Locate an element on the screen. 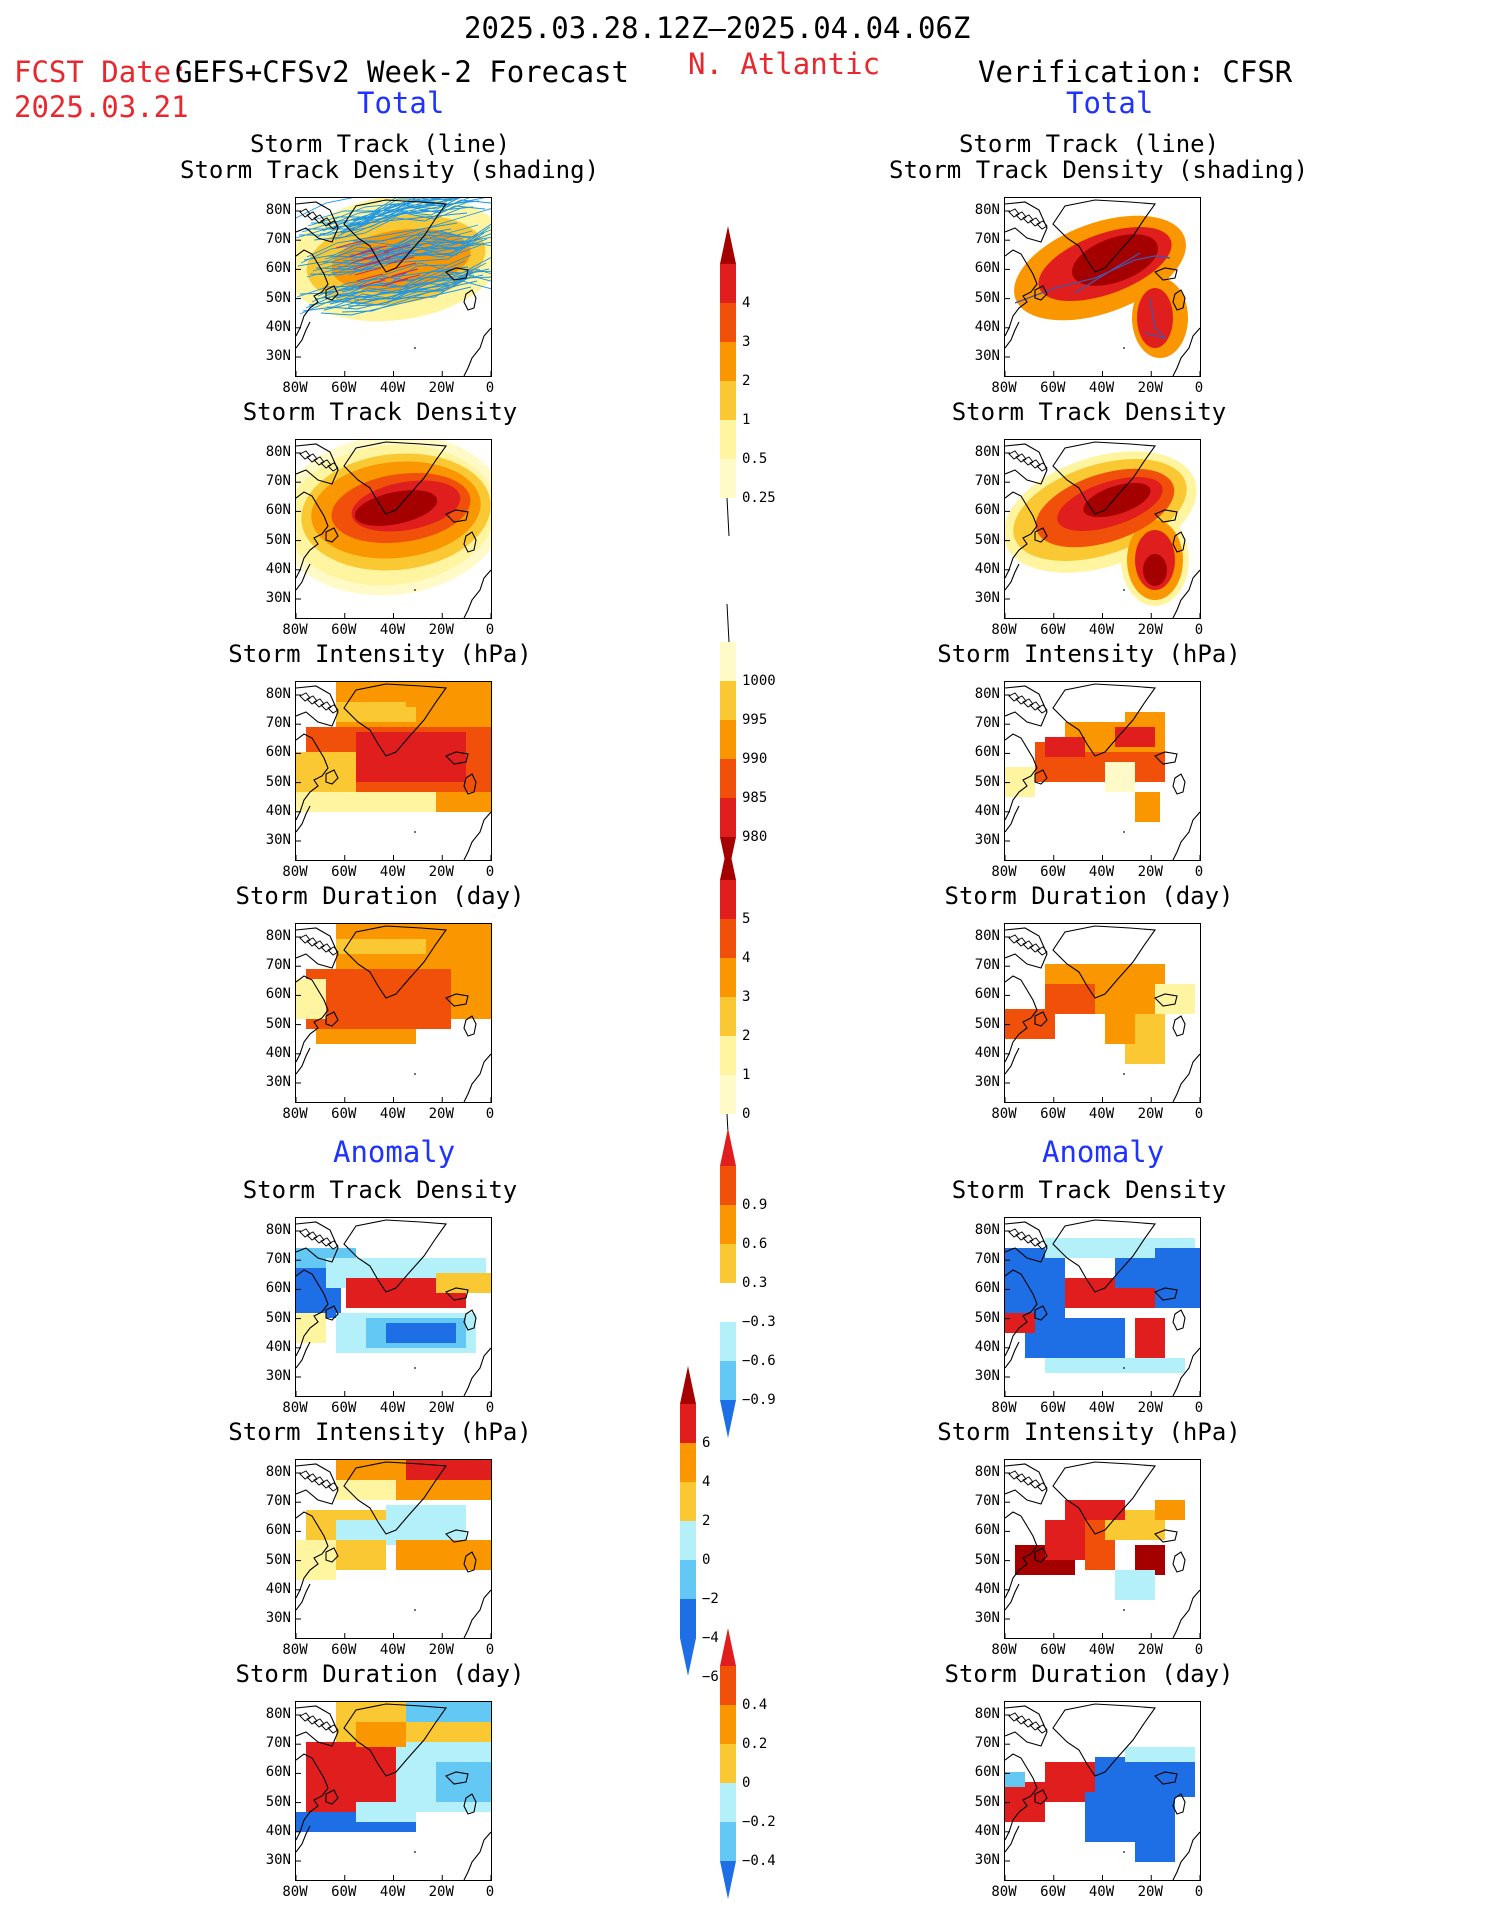 The height and width of the screenshot is (1925, 1487). colorbar-label: 0.4 is located at coordinates (755, 1705).